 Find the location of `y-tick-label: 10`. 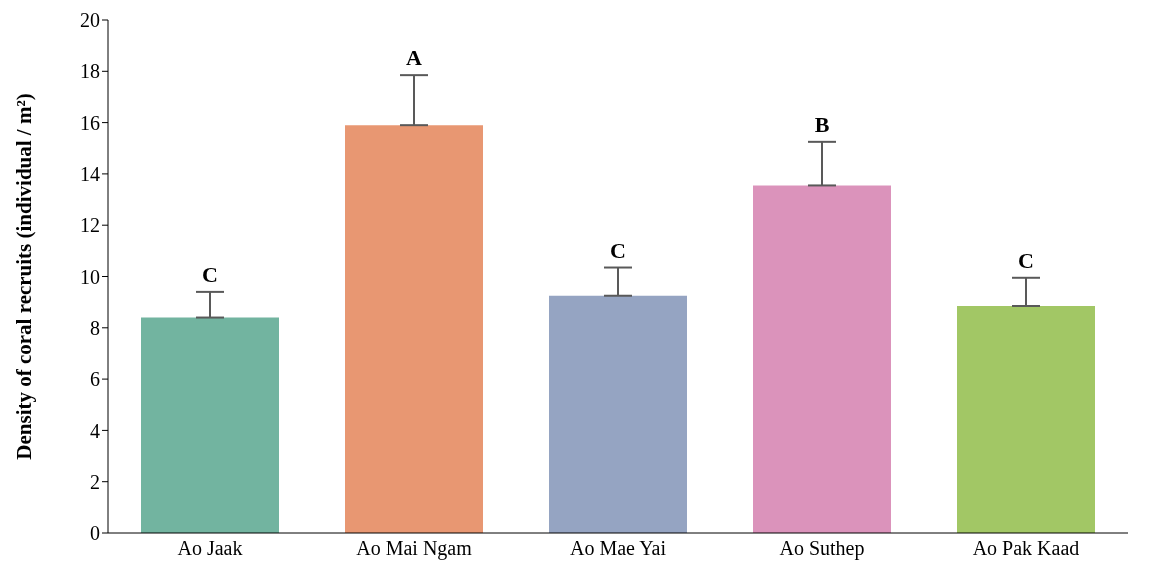

y-tick-label: 10 is located at coordinates (90, 276).